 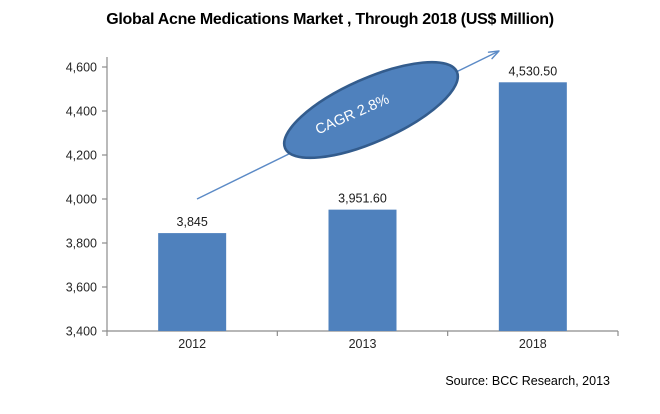 What do you see at coordinates (81, 156) in the screenshot?
I see `y-tick-label: 4,200` at bounding box center [81, 156].